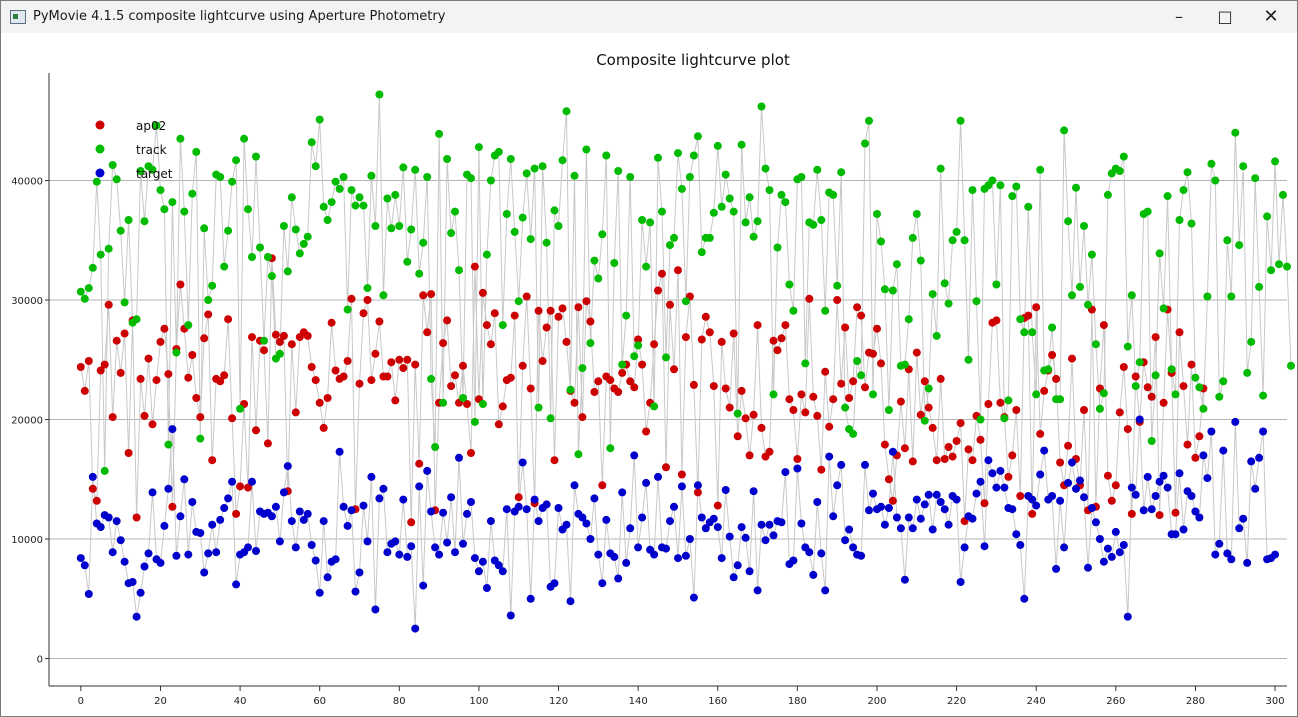 The image size is (1298, 717). Describe the element at coordinates (18, 17) in the screenshot. I see `app-icon` at that location.